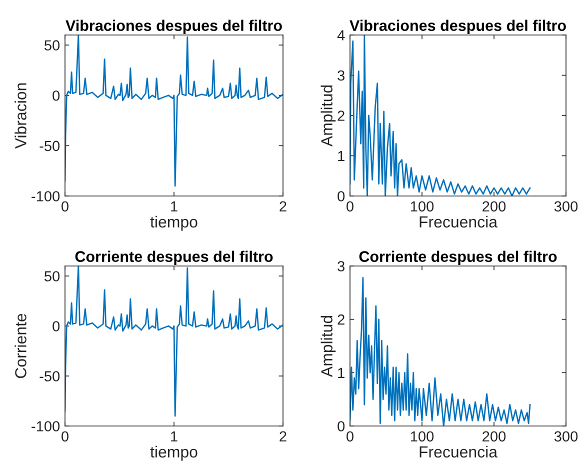  Describe the element at coordinates (20, 346) in the screenshot. I see `y-axis-title: Corriente` at that location.